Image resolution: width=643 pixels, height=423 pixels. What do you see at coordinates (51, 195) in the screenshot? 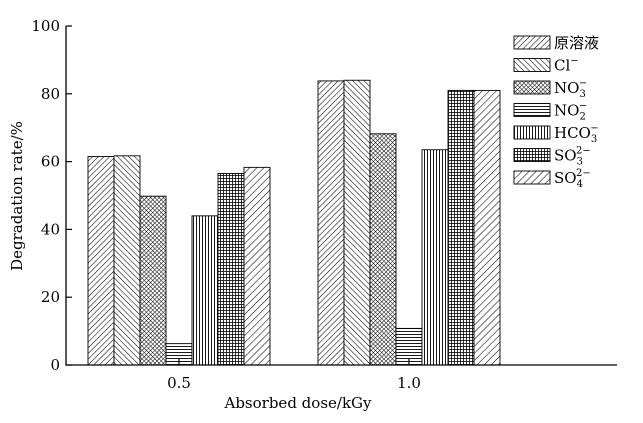
I see `y-axis-ticks: 0 20 40 60 80 100` at bounding box center [51, 195].